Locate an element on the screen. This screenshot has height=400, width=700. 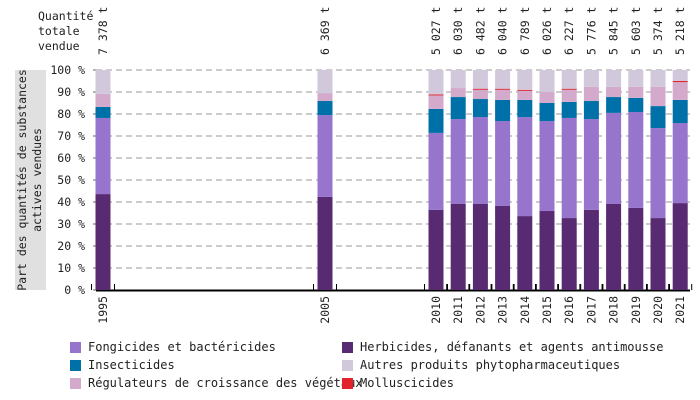
y-tick-label: 100 % is located at coordinates (67, 70).